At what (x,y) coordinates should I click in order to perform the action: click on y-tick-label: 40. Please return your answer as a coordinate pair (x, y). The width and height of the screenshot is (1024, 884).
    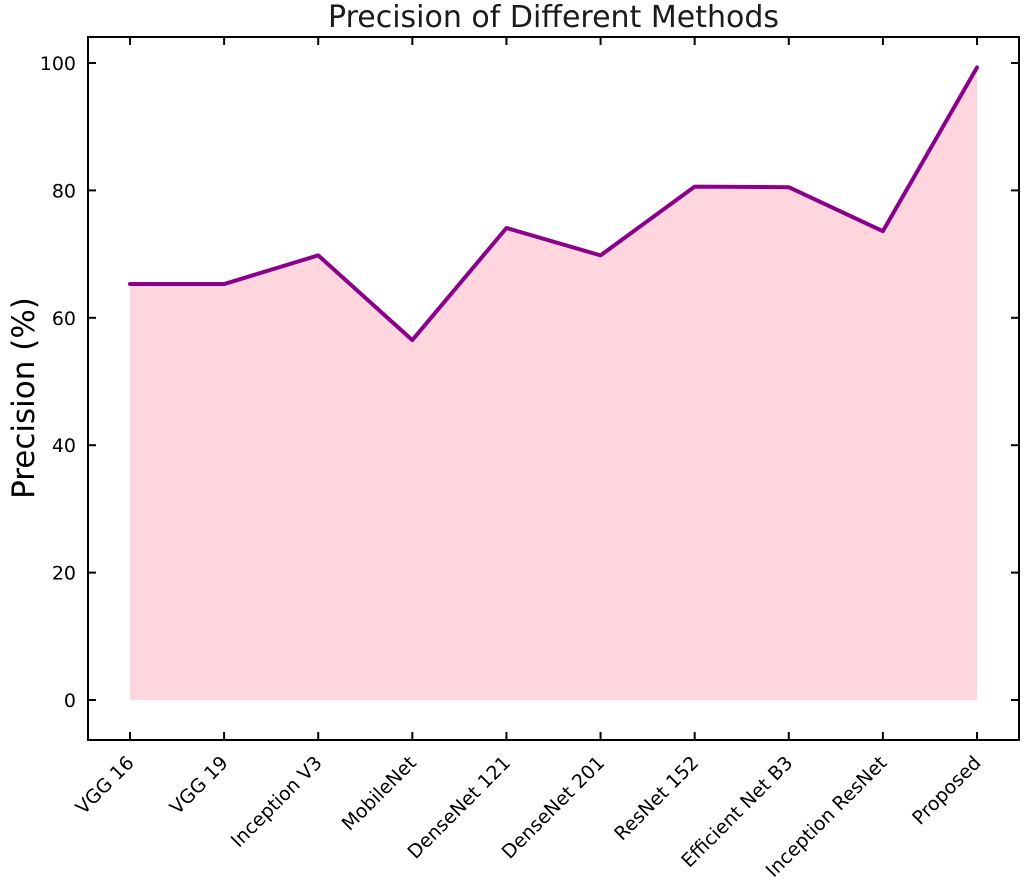
    Looking at the image, I should click on (64, 446).